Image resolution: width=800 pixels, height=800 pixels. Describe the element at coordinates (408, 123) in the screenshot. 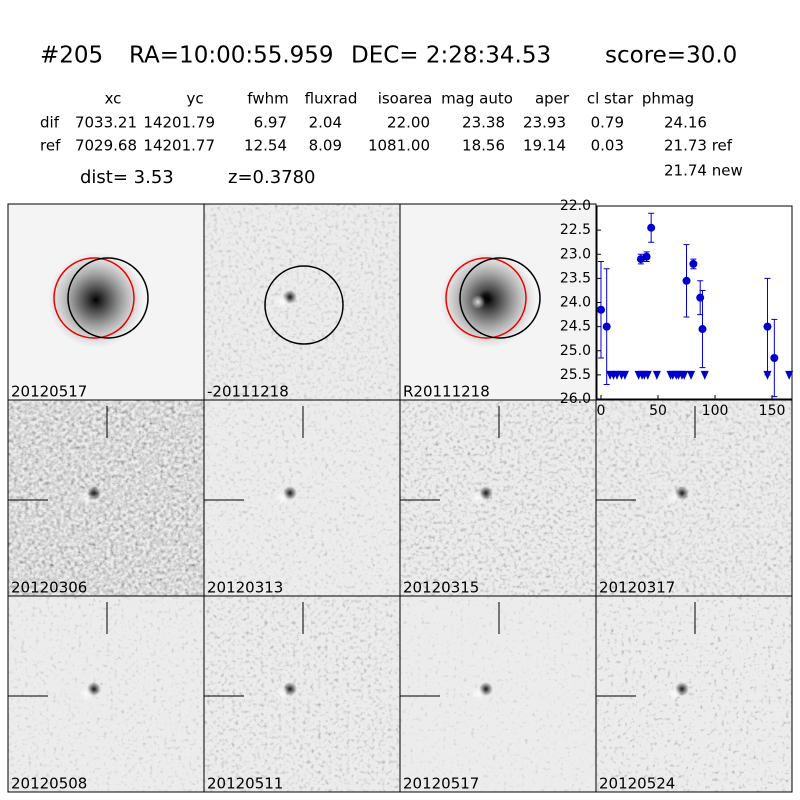

I see `cell: 22.00` at that location.